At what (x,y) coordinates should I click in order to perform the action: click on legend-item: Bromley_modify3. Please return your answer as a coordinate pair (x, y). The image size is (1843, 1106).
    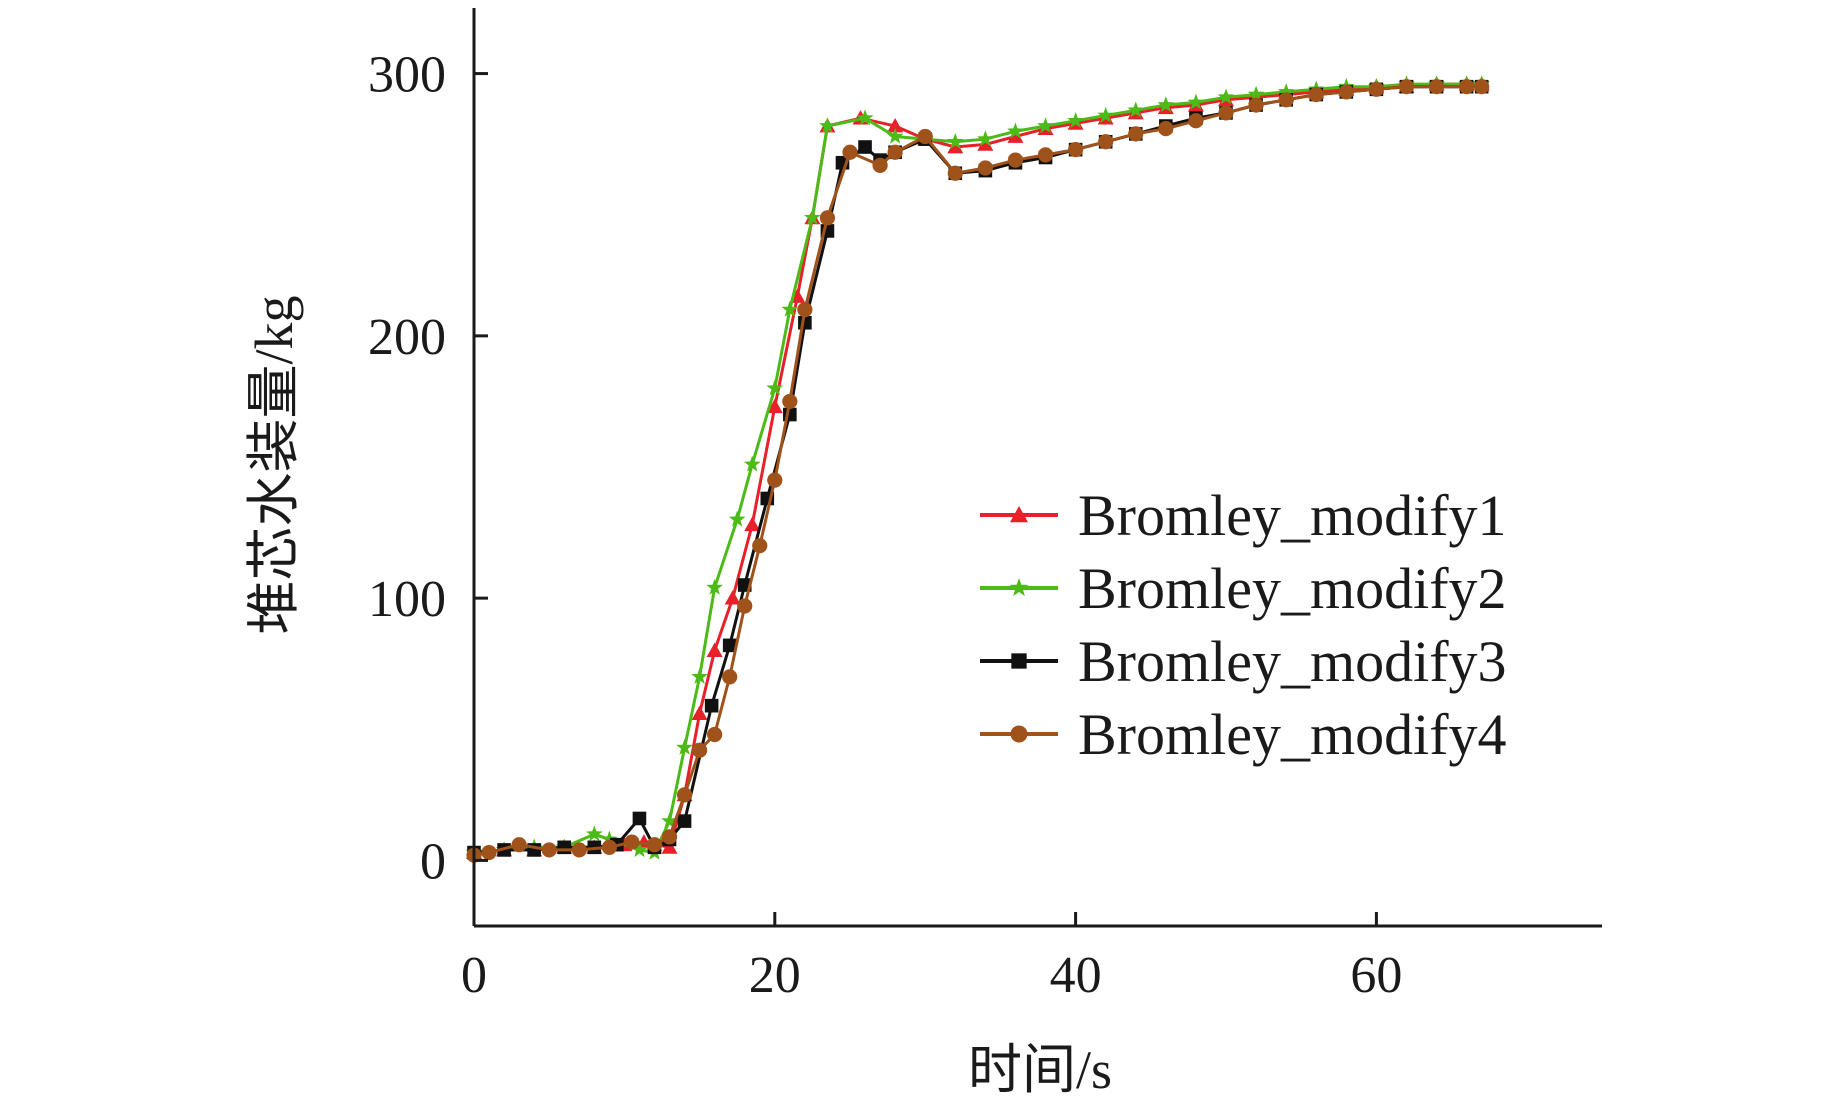
    Looking at the image, I should click on (1243, 661).